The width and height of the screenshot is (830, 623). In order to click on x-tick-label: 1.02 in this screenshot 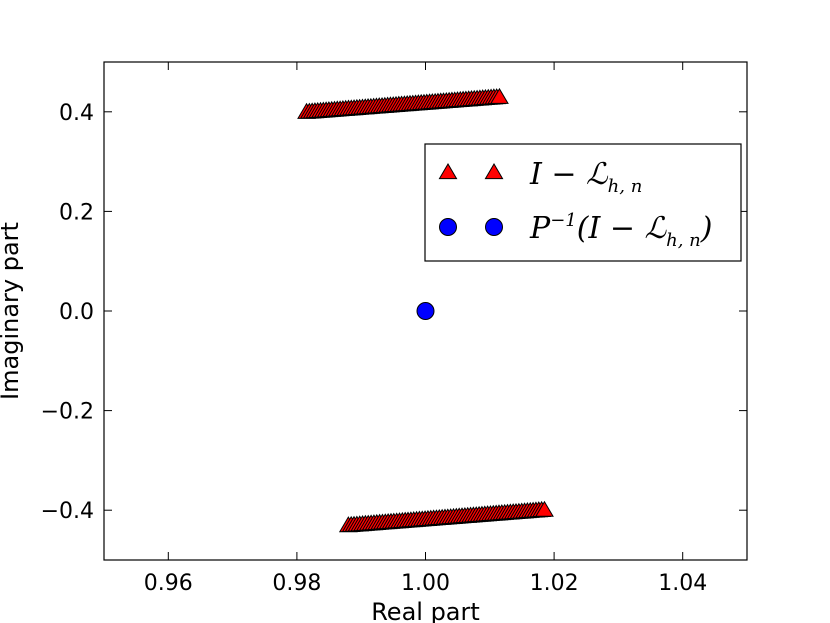, I will do `click(554, 583)`.